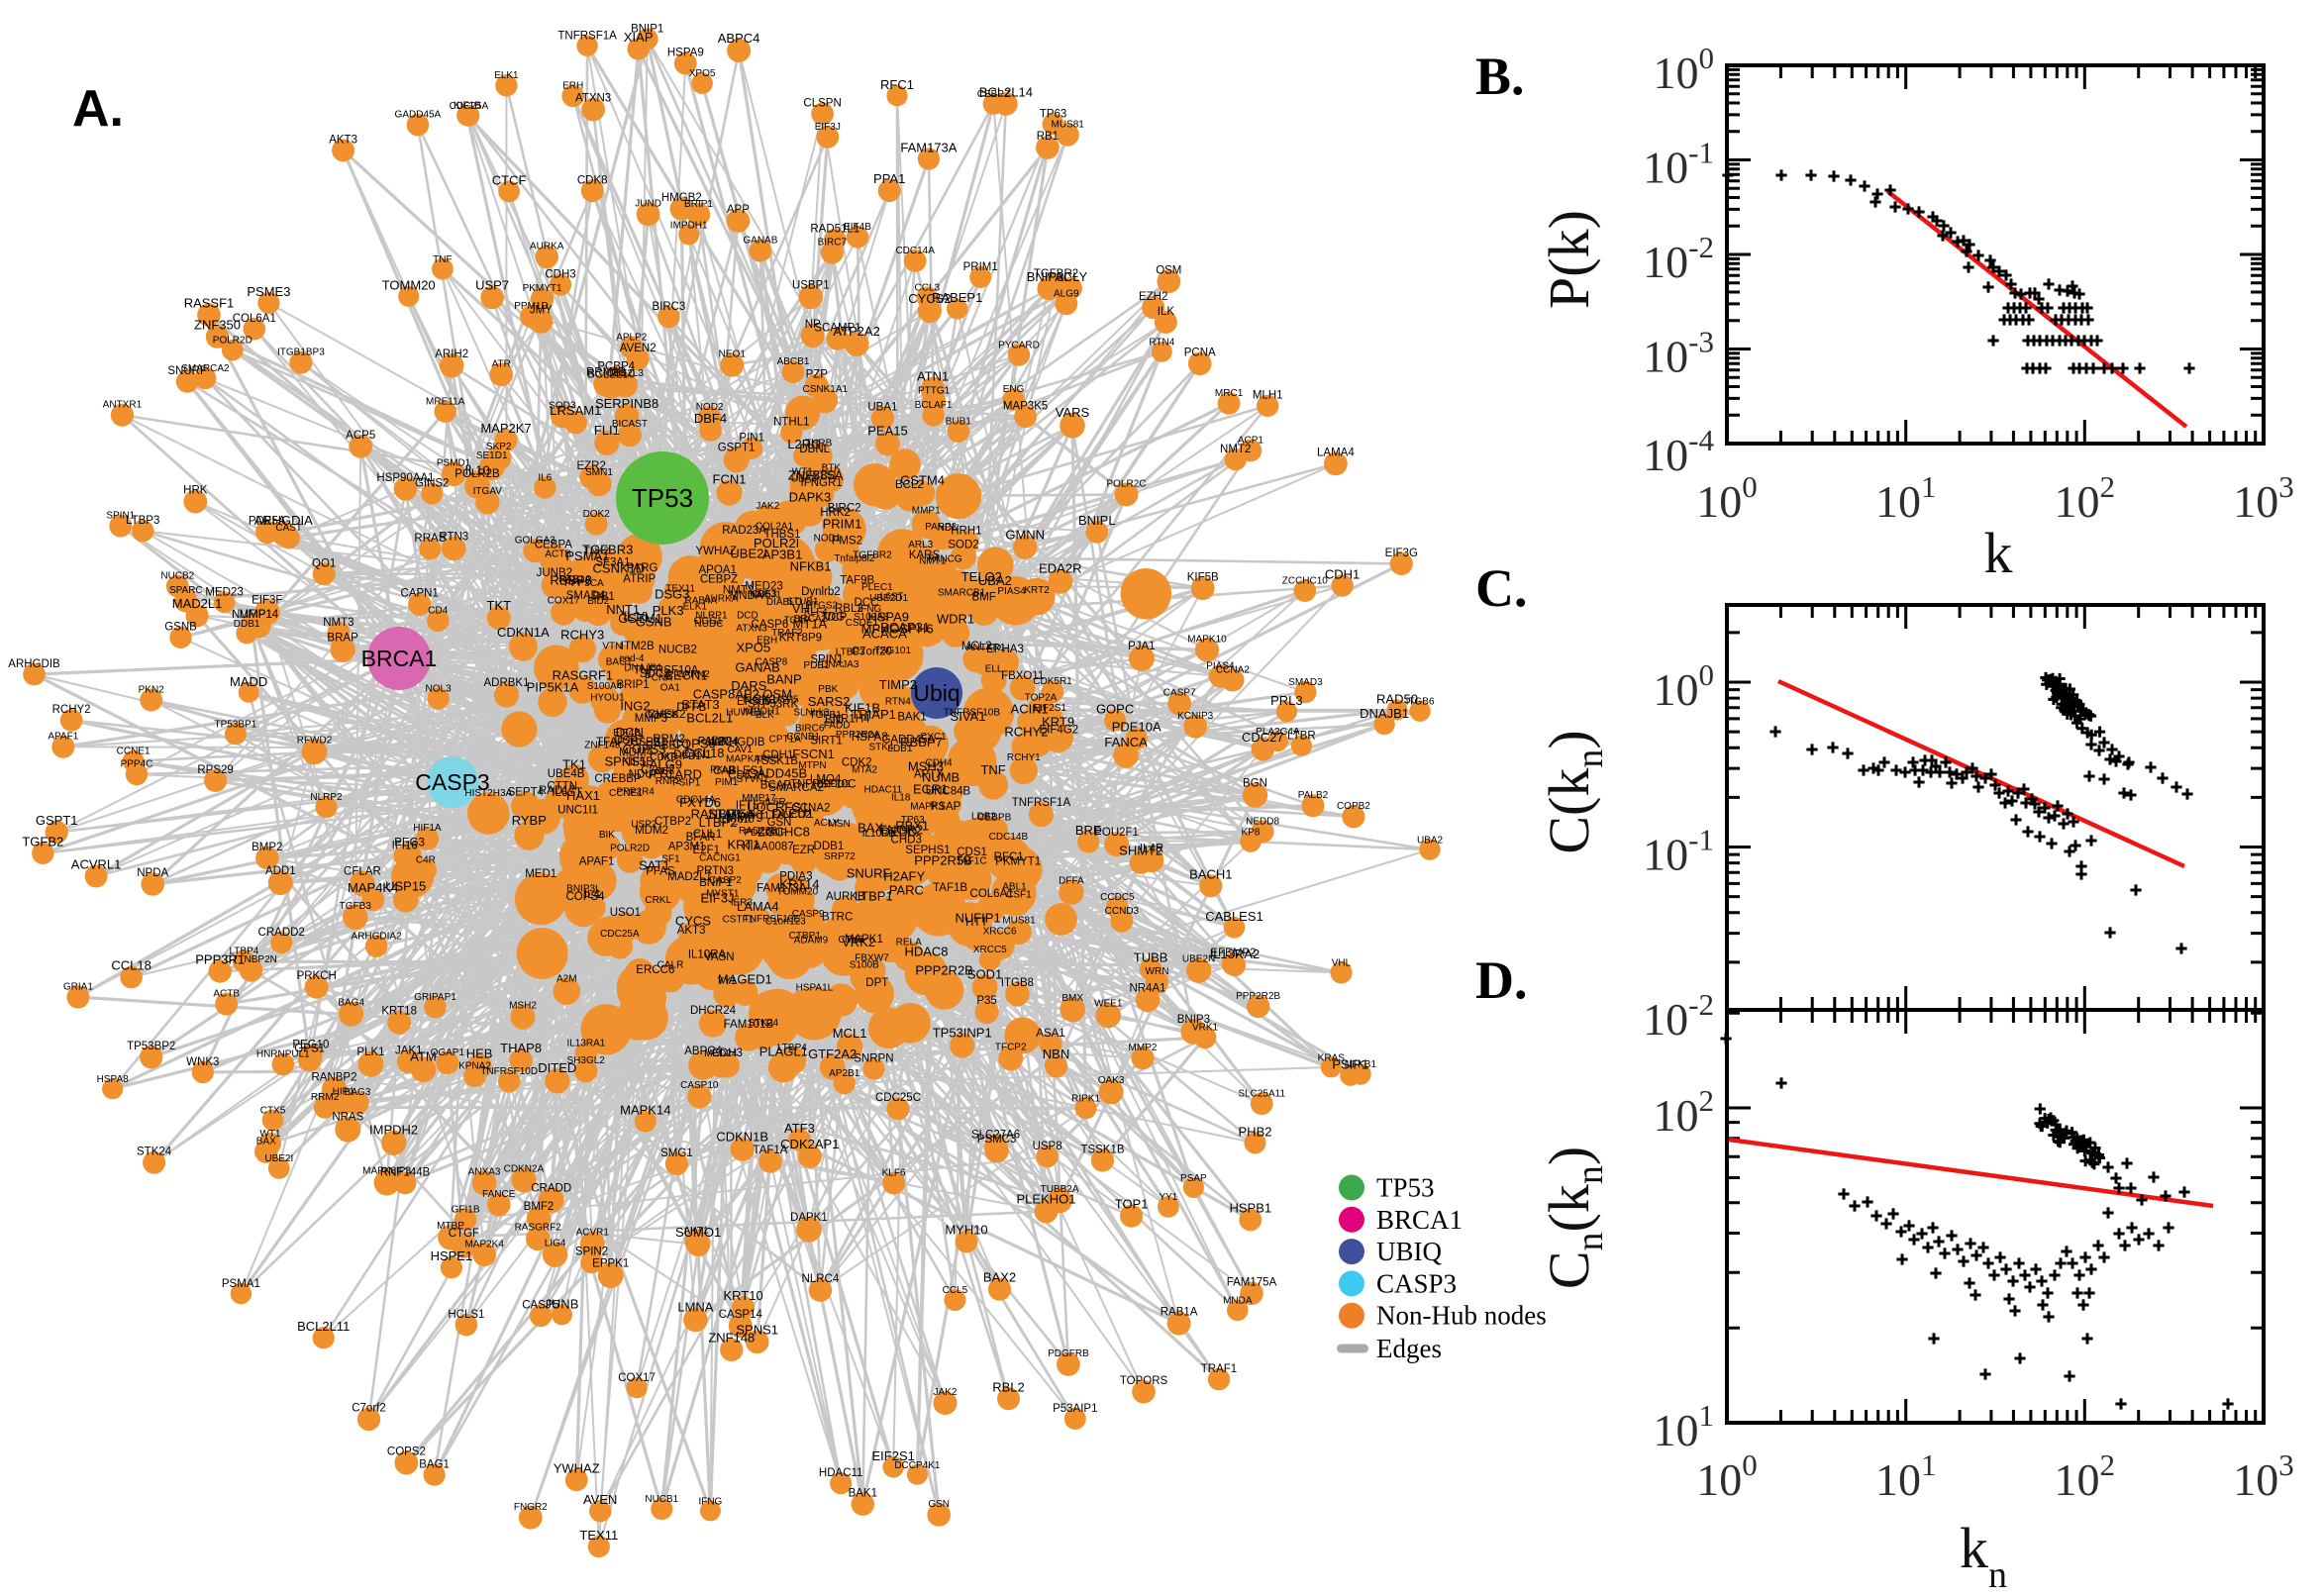  I want to click on svg-text: C4R, so click(426, 860).